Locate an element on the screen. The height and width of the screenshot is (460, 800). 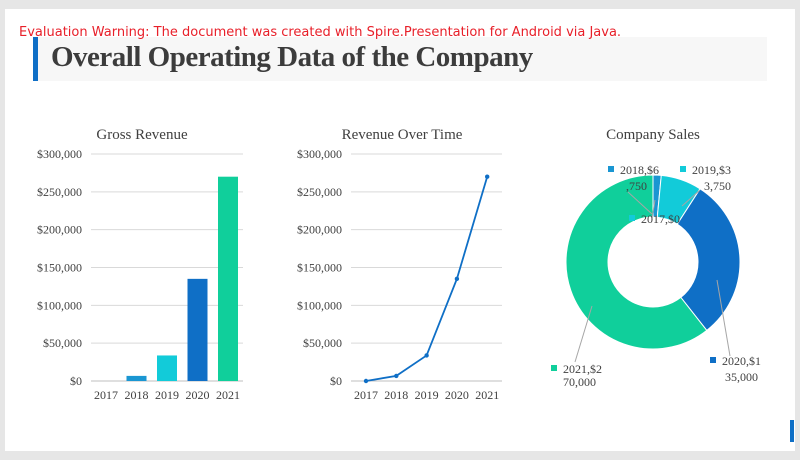
bar-2018 is located at coordinates (136, 378).